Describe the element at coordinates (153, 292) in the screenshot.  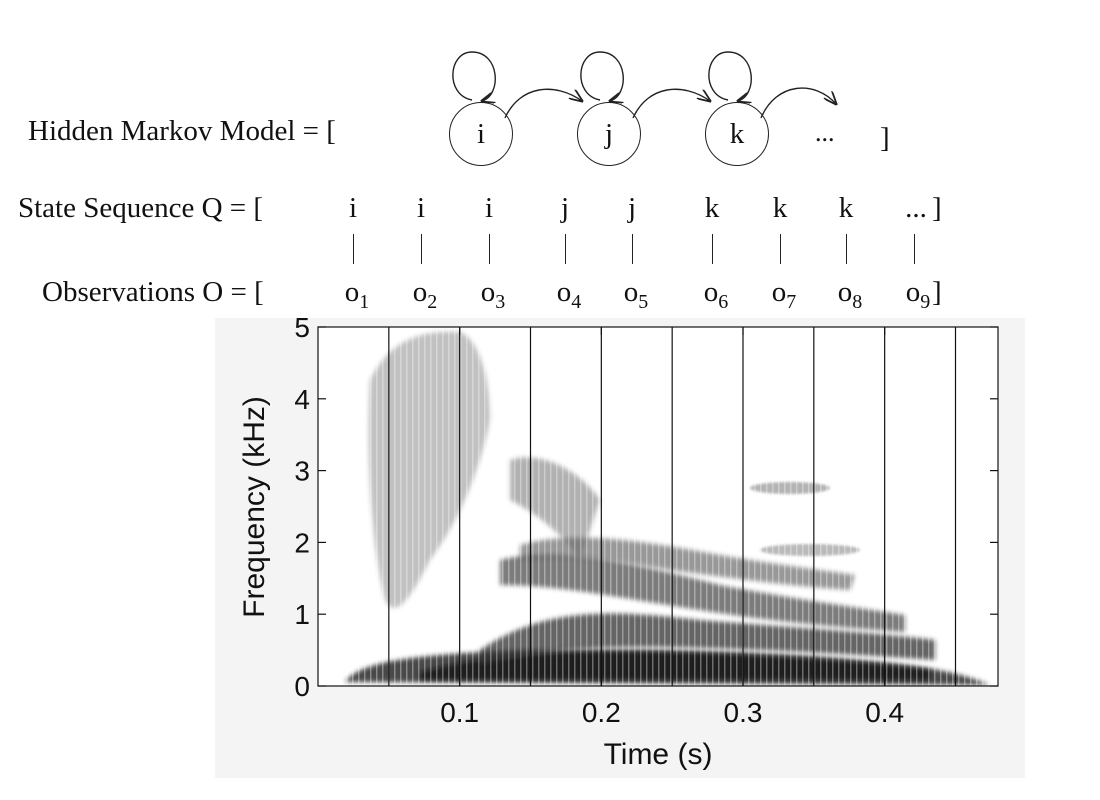
I see `observations-label: Observations O = [` at that location.